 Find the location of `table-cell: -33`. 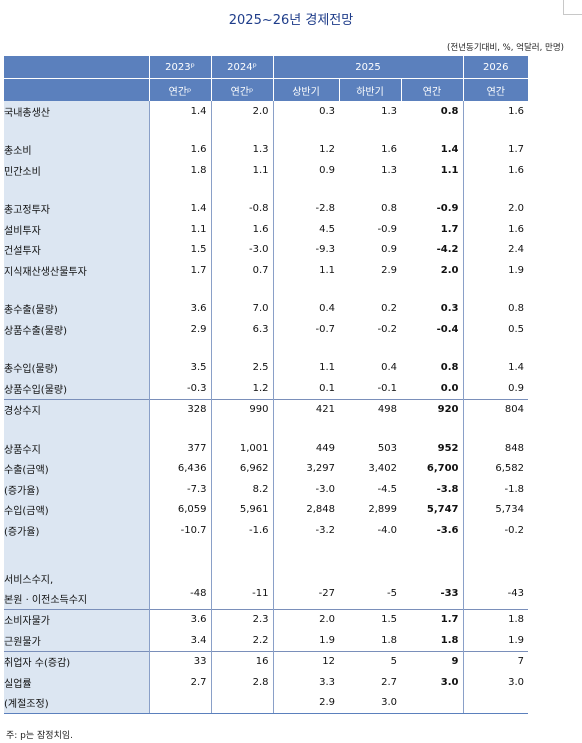

table-cell: -33 is located at coordinates (449, 593).